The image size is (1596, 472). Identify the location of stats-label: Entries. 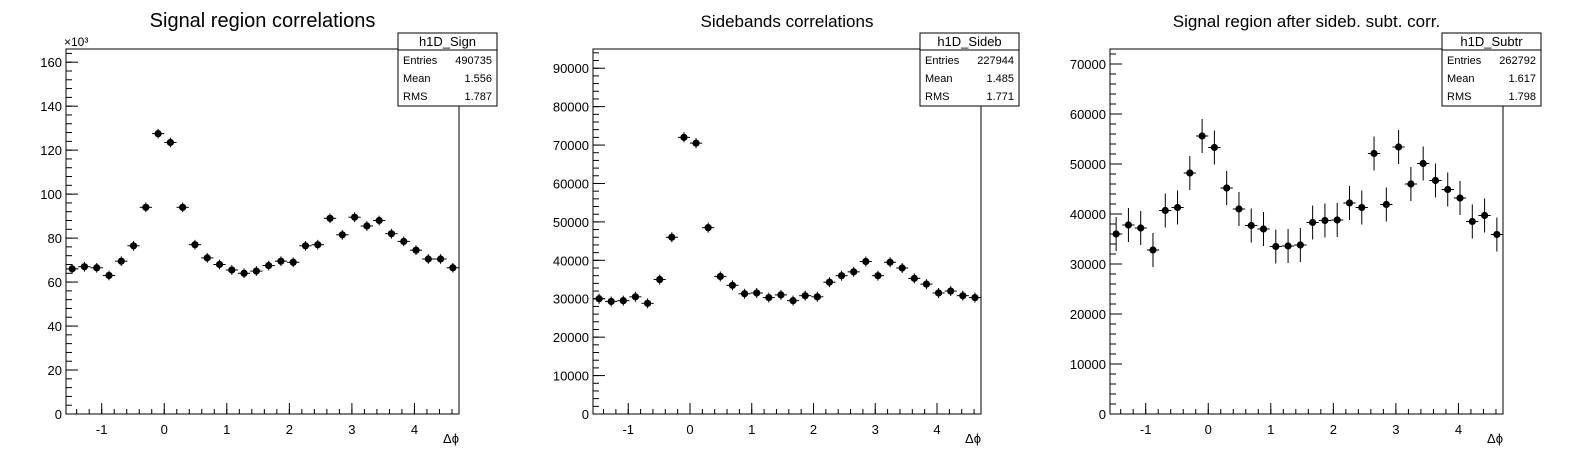
(420, 61).